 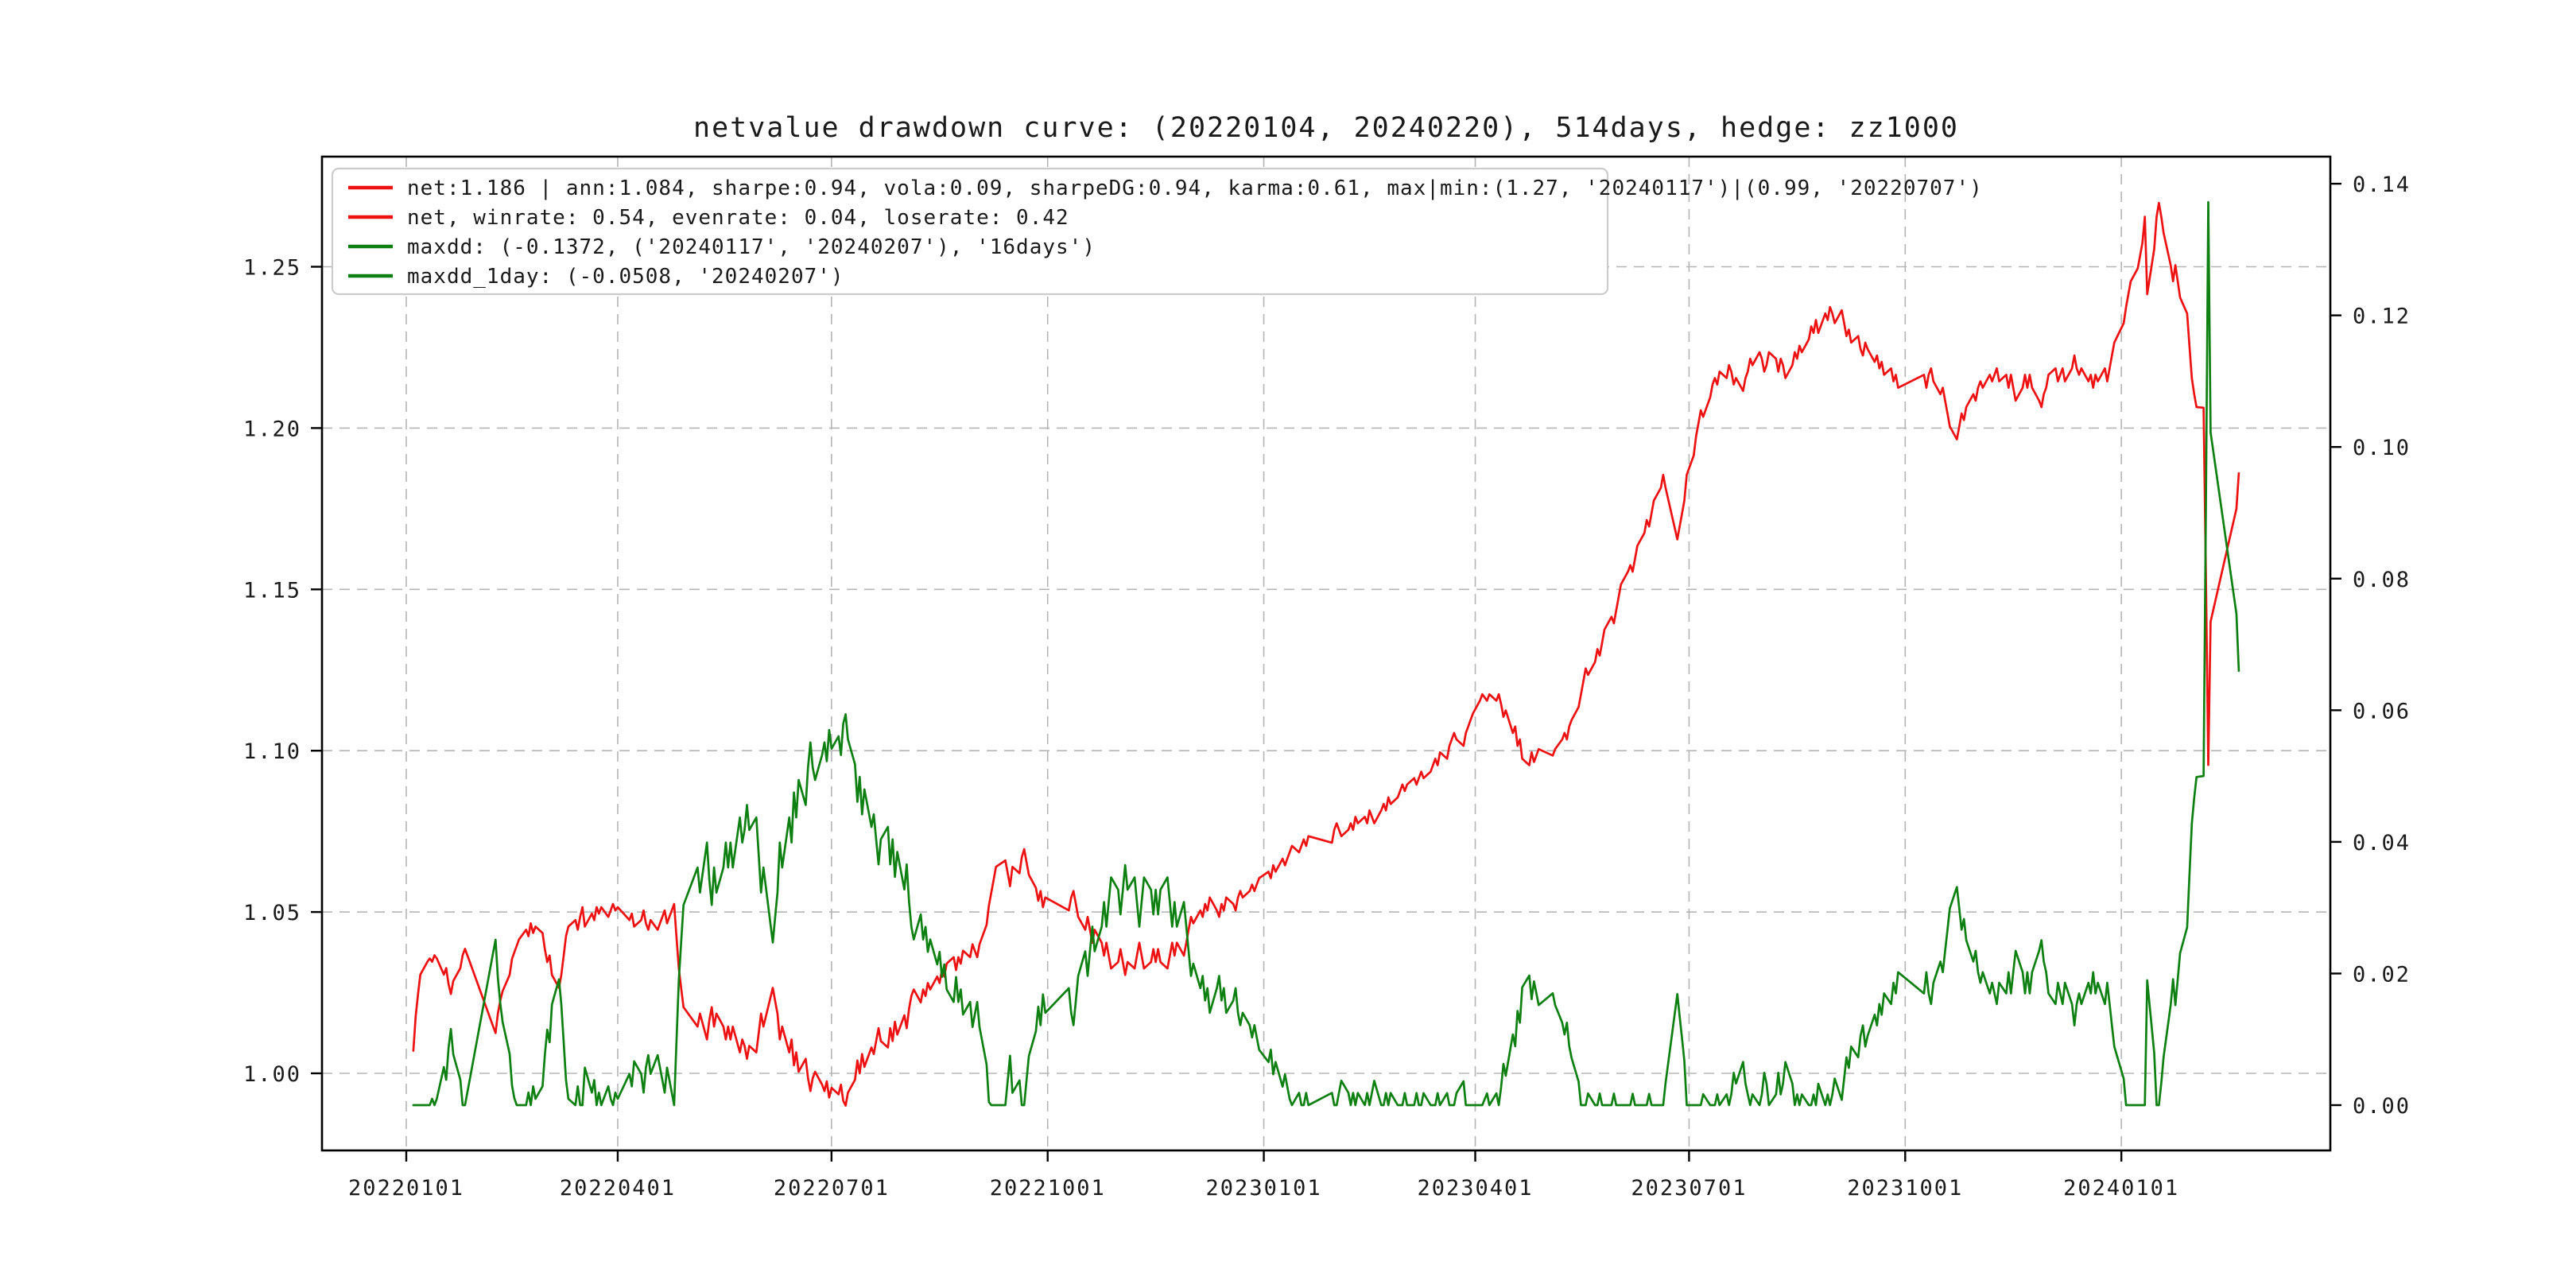 What do you see at coordinates (272, 913) in the screenshot?
I see `y-left-tick-label: 1.05` at bounding box center [272, 913].